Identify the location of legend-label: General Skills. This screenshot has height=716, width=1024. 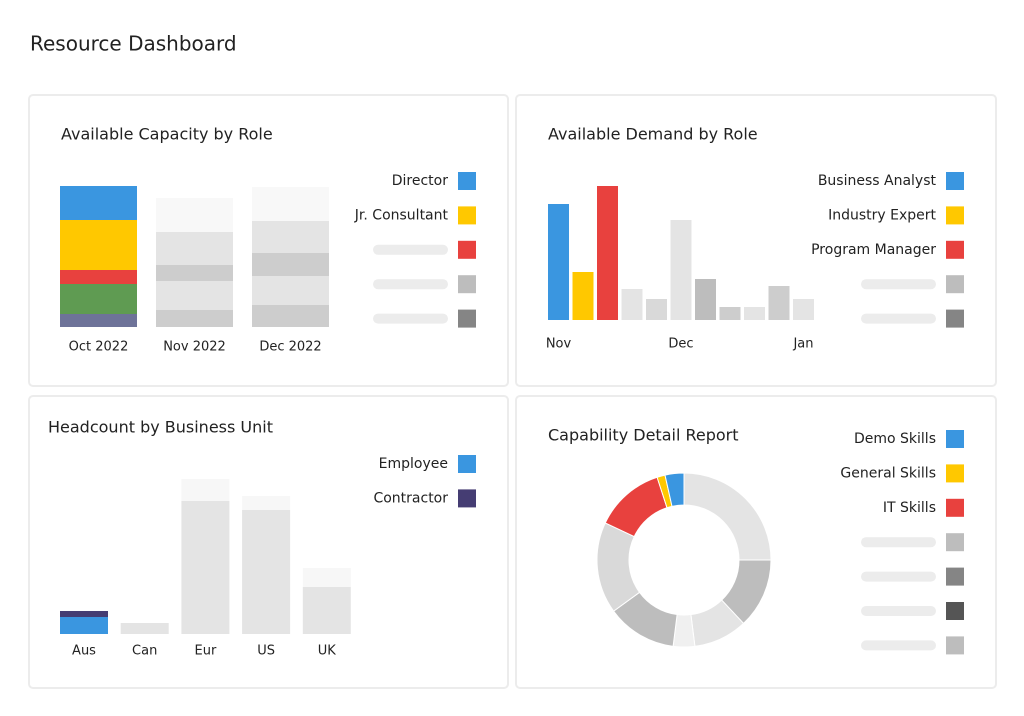
(888, 473).